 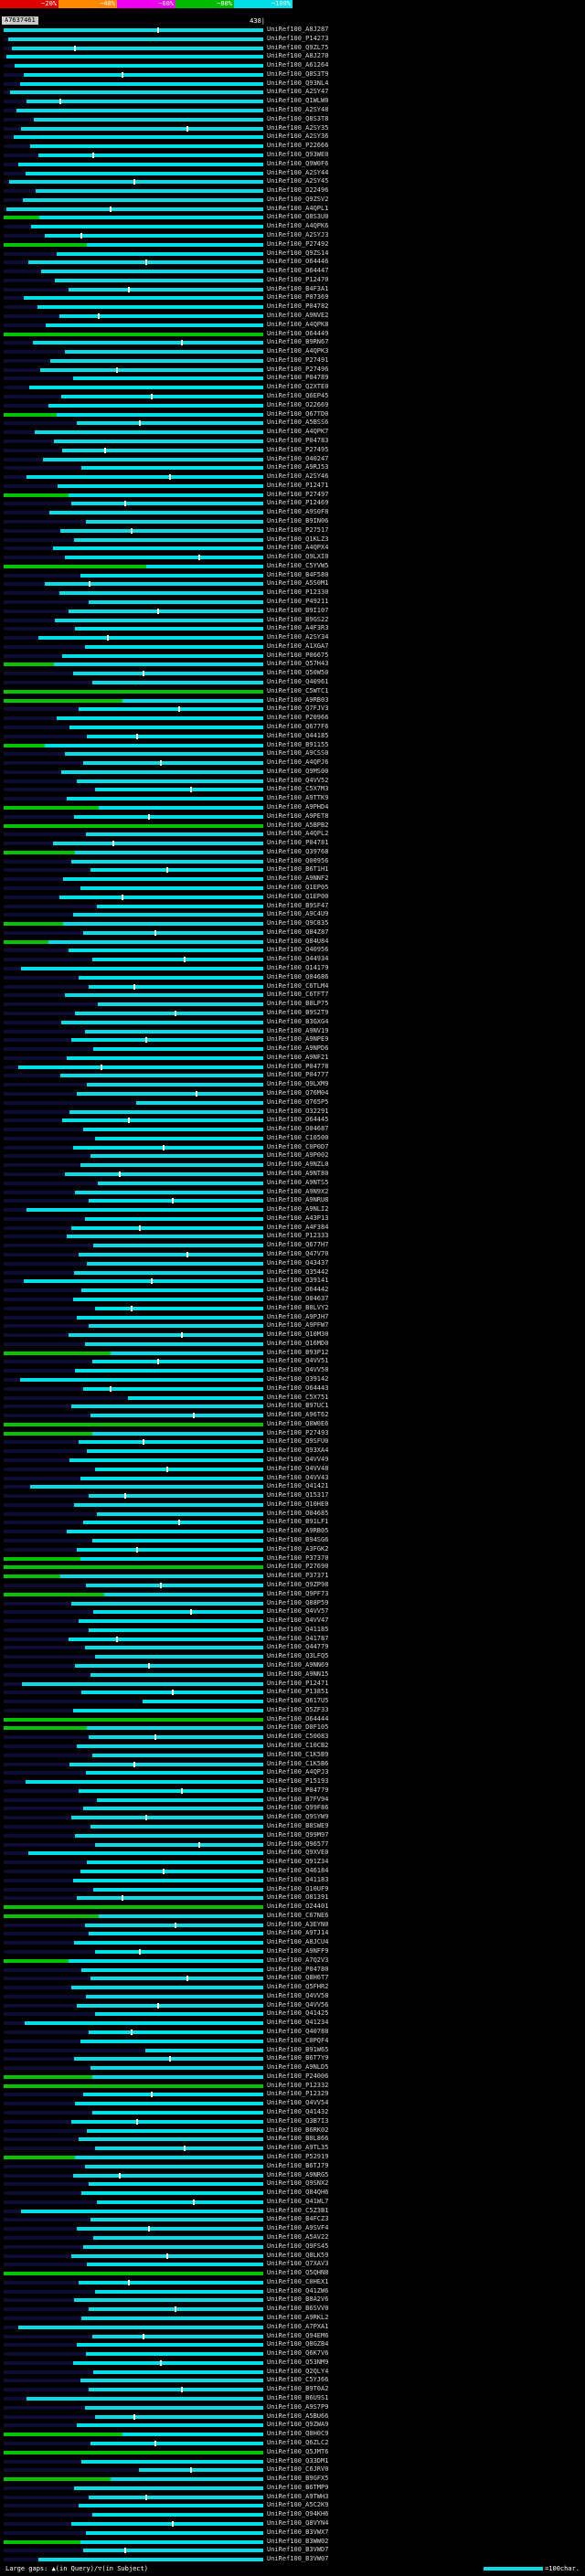 What do you see at coordinates (298, 2129) in the screenshot?
I see `hit-label: UniRef100_B6RK02` at bounding box center [298, 2129].